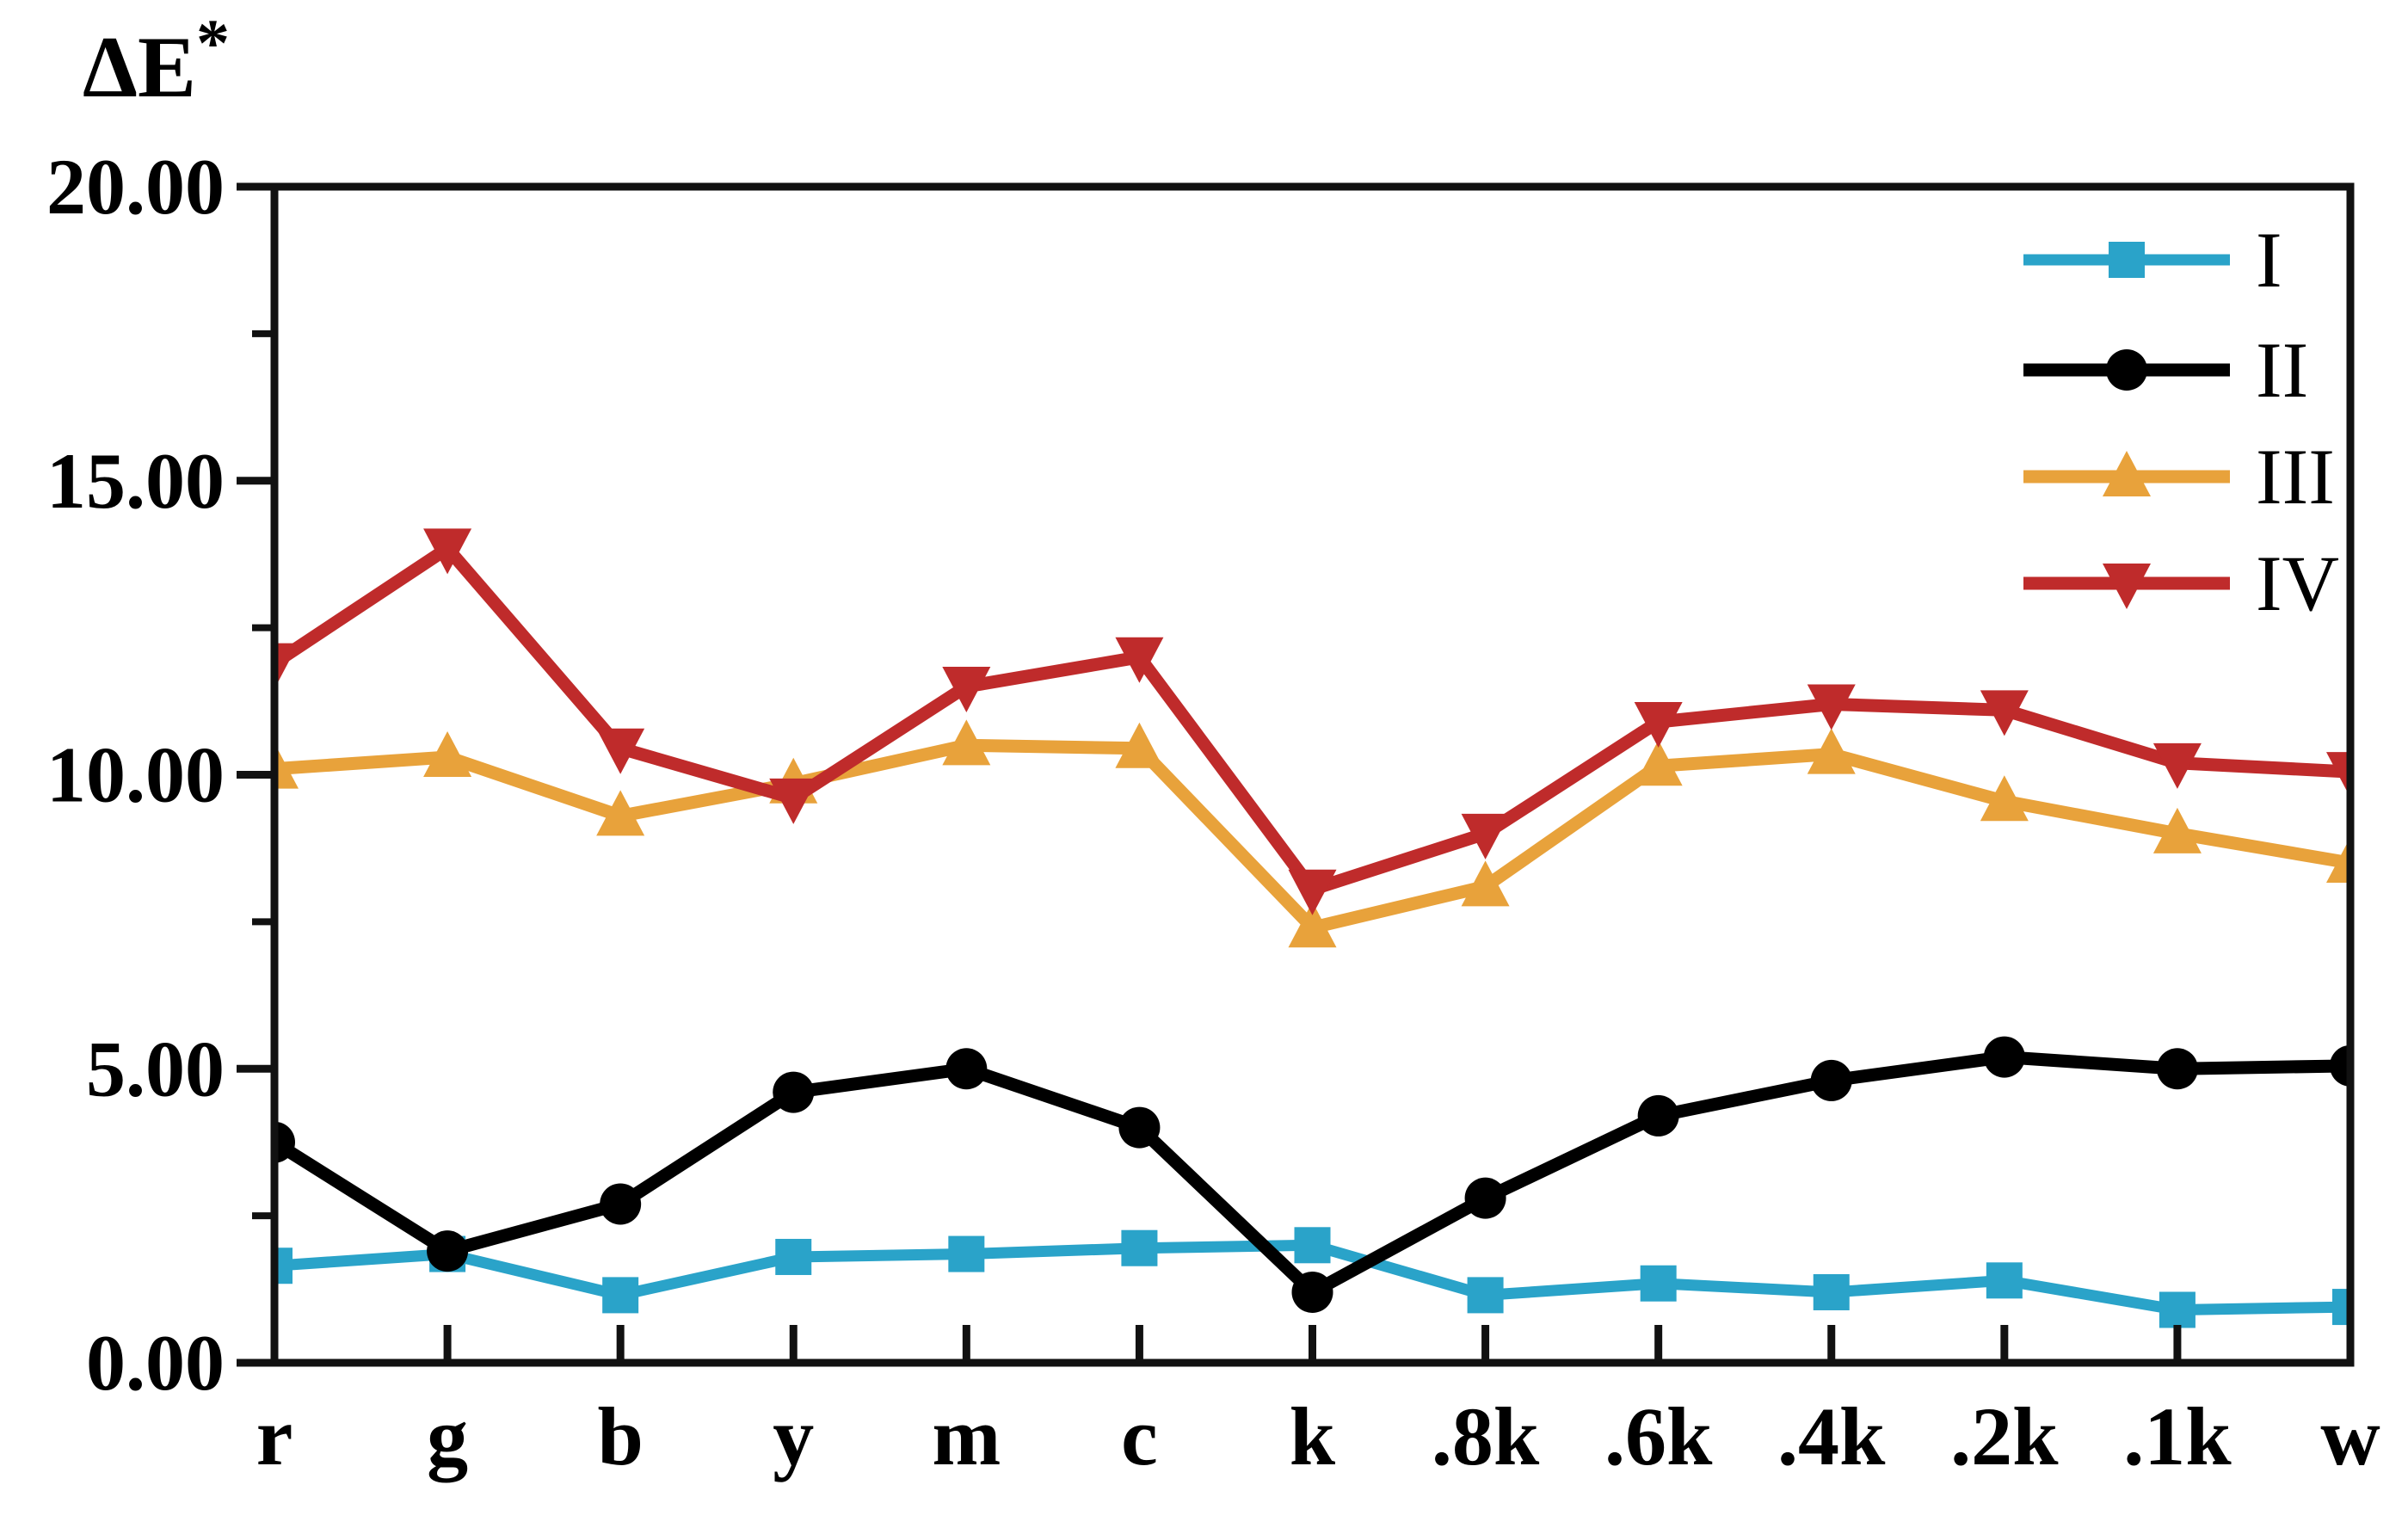 Image resolution: width=2408 pixels, height=1534 pixels. I want to click on series-III-marker-.4k, so click(1831, 751).